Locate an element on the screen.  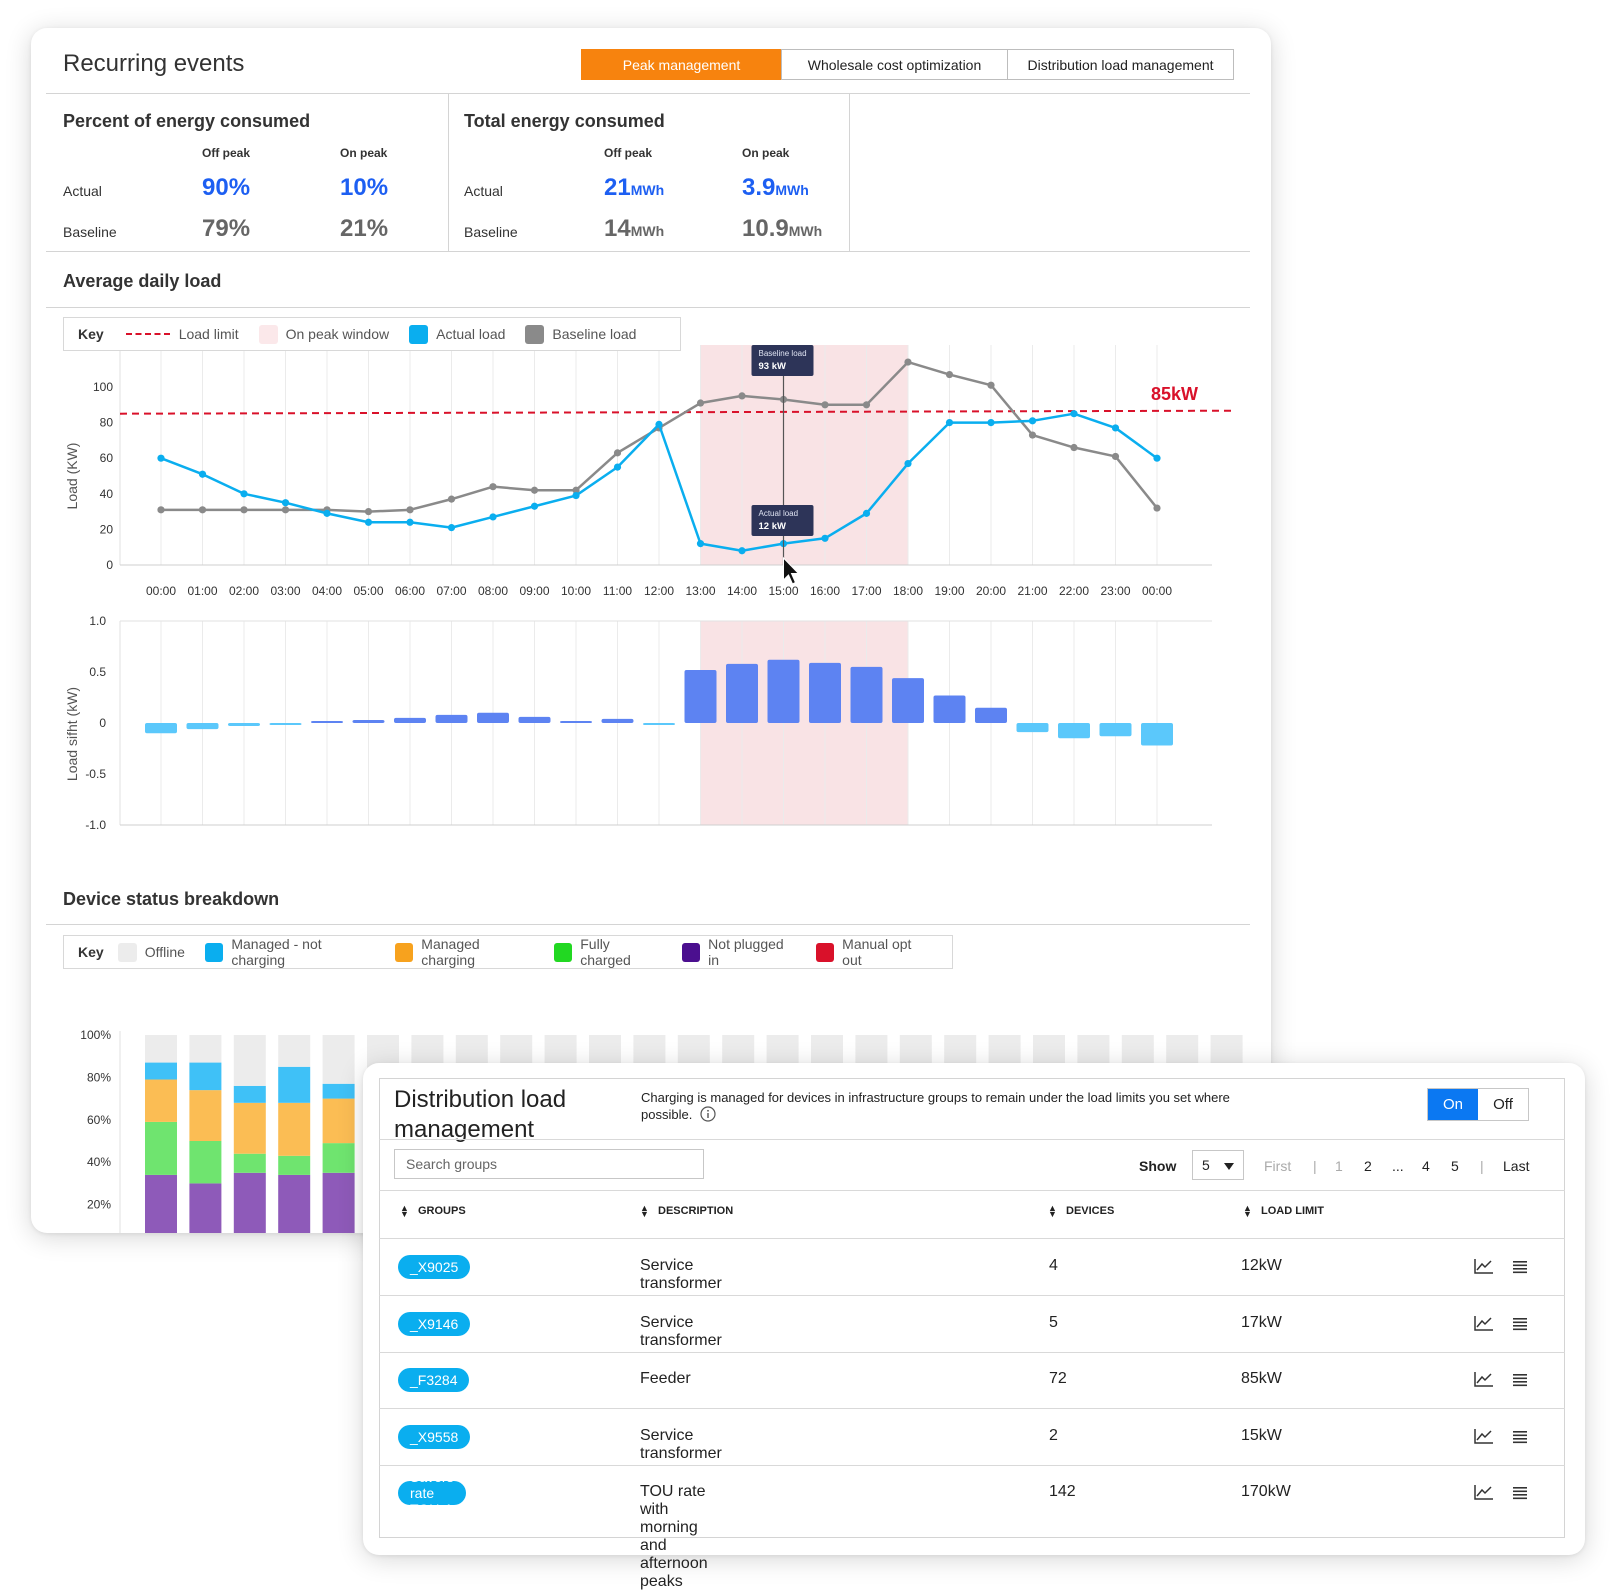
search-groups-input is located at coordinates (549, 1164).